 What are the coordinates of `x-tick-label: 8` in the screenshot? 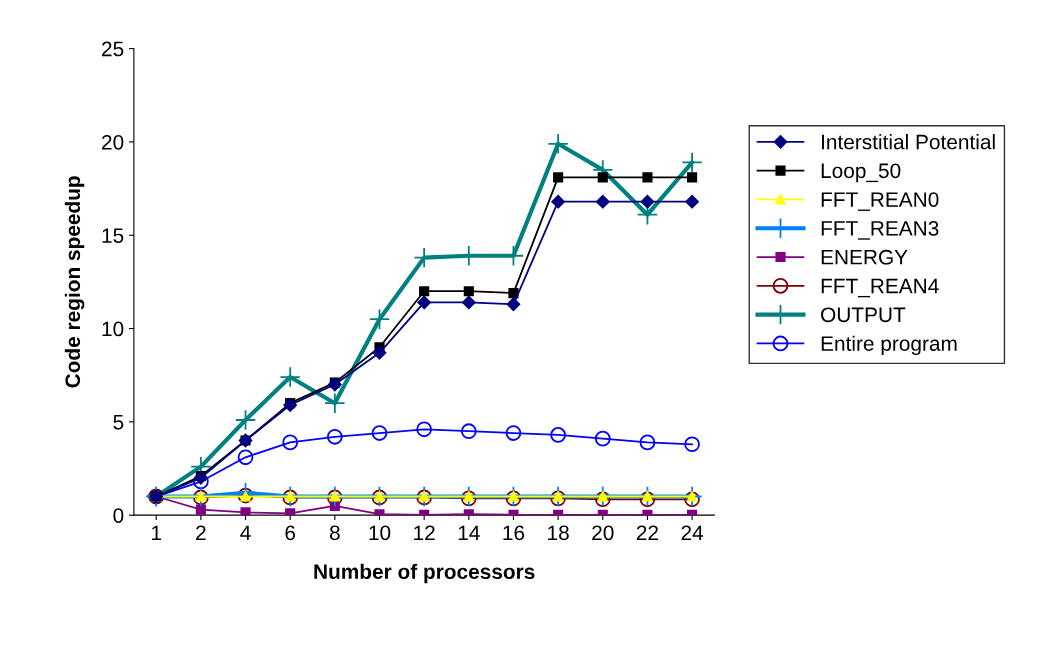 It's located at (334, 533).